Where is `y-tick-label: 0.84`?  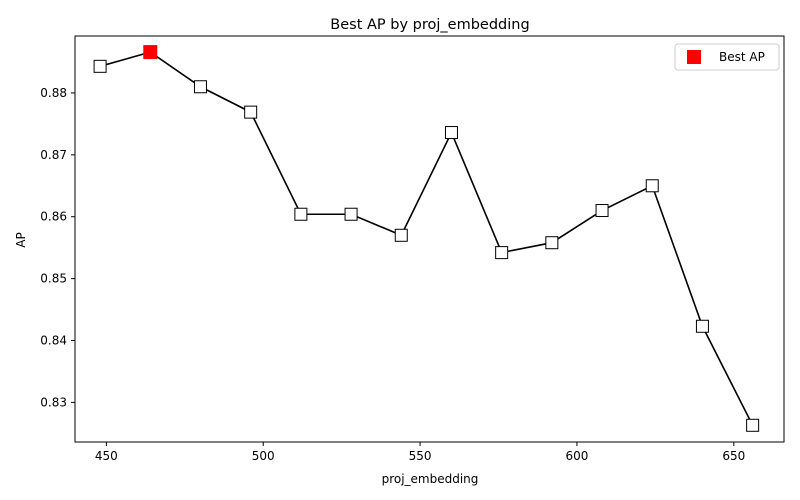 y-tick-label: 0.84 is located at coordinates (53, 341).